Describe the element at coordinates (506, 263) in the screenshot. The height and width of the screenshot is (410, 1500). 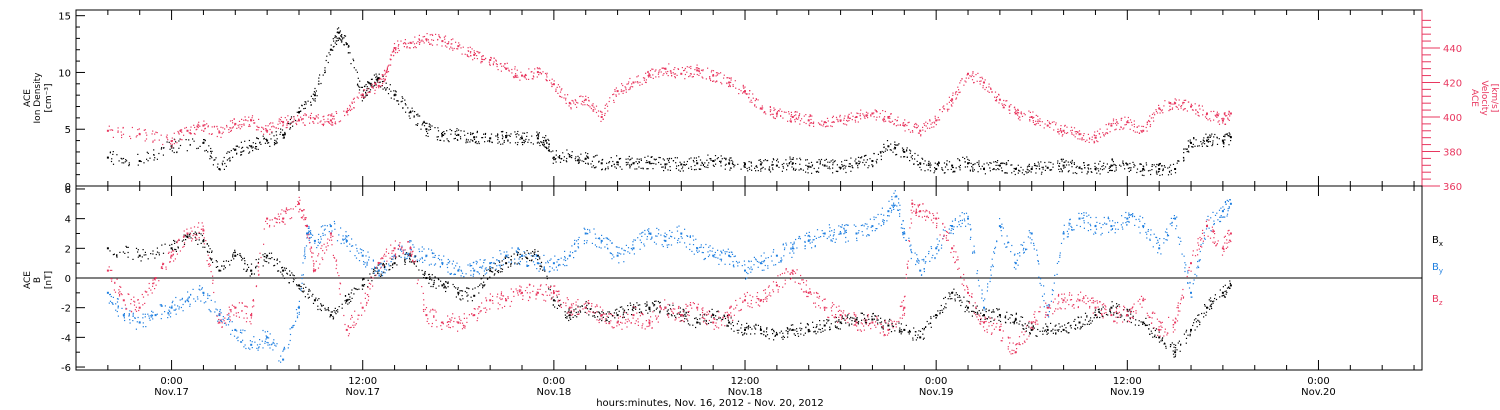
I see `bx-point` at that location.